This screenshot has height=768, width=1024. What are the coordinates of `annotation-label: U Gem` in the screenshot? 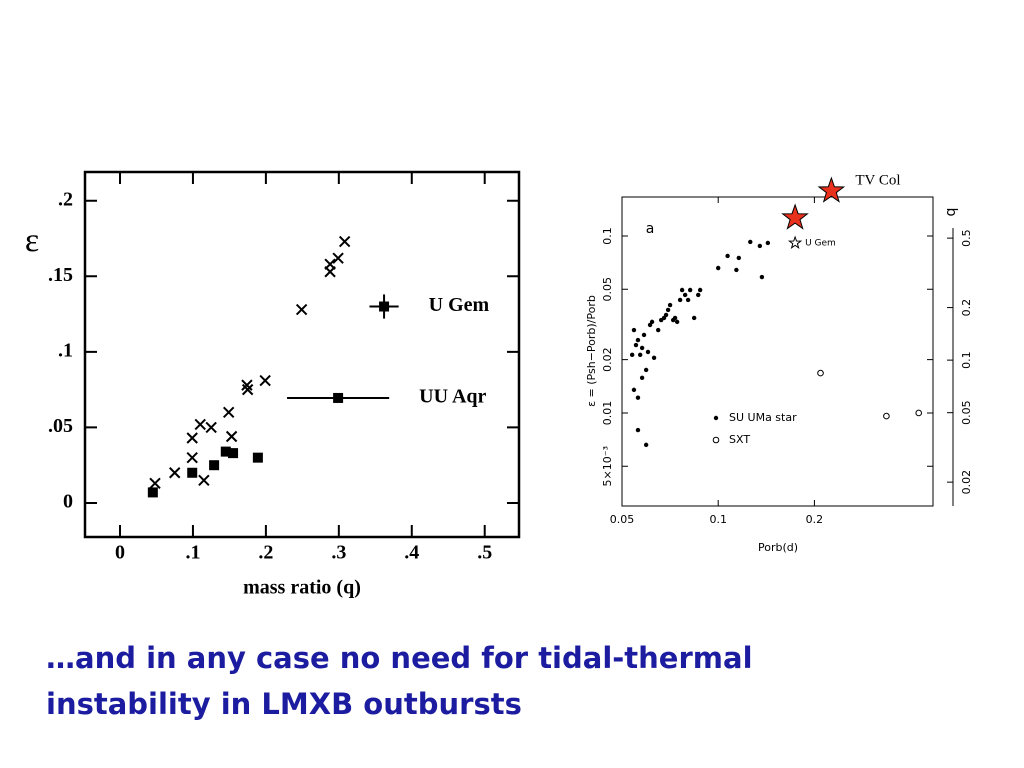 It's located at (820, 243).